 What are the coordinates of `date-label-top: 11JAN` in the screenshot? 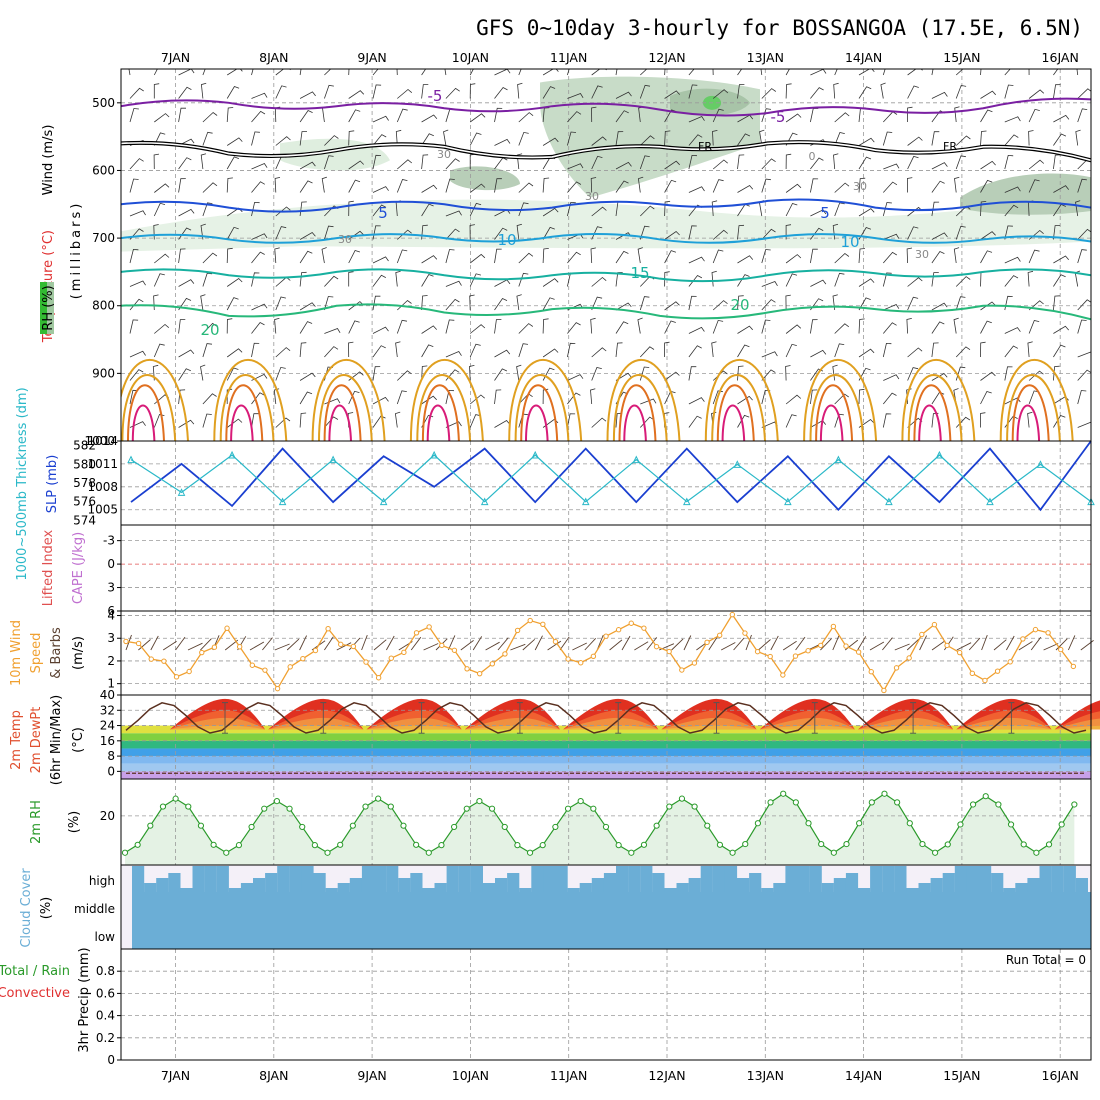 It's located at (568, 57).